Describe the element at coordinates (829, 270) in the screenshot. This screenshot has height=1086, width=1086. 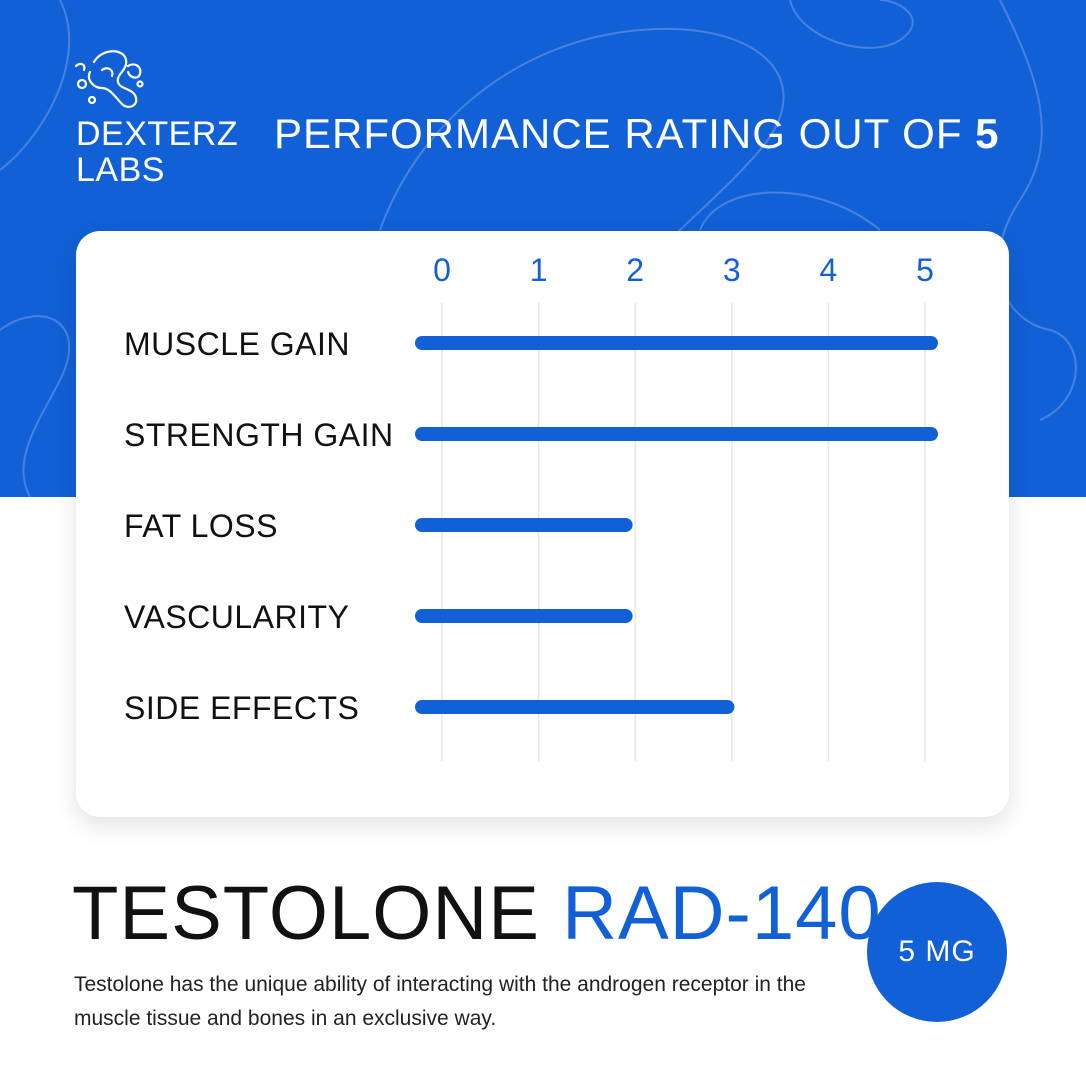
I see `tick-label-4: 4` at that location.